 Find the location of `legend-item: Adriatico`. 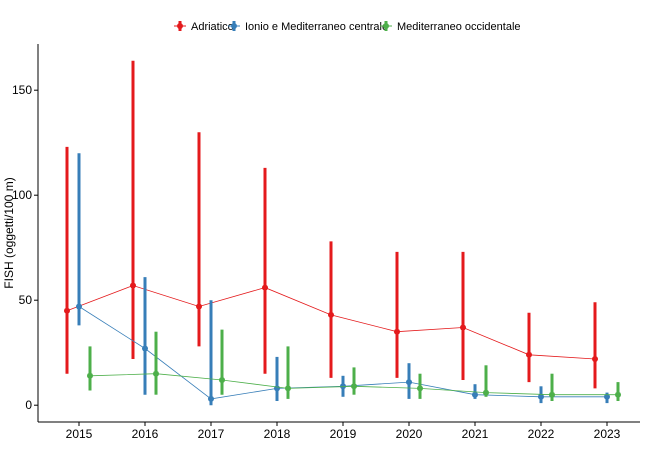

legend-item: Adriatico is located at coordinates (204, 27).